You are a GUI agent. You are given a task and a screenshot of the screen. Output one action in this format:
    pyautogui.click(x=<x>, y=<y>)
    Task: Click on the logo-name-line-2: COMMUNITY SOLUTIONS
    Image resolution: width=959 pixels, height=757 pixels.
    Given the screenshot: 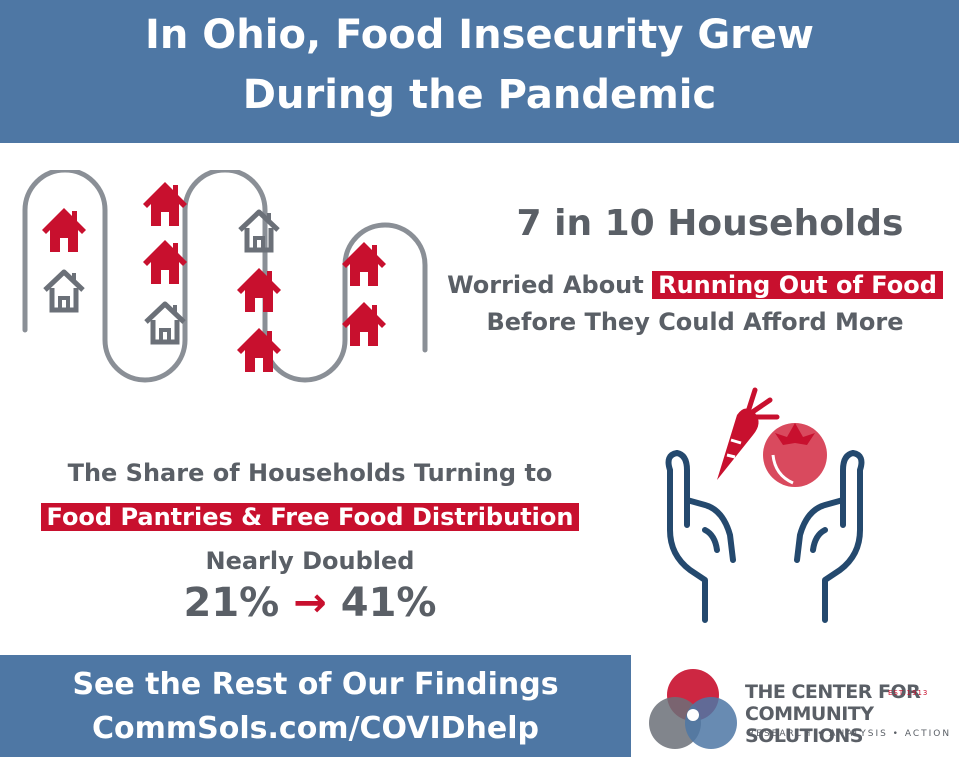 What is the action you would take?
    pyautogui.click(x=809, y=725)
    